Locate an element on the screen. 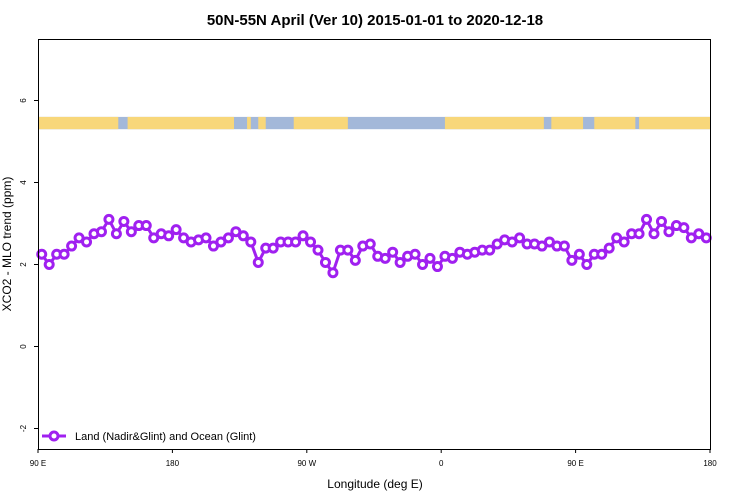 This screenshot has height=500, width=750. x-axis: 90 E 180 90 W 0 90 E 180 is located at coordinates (373, 458).